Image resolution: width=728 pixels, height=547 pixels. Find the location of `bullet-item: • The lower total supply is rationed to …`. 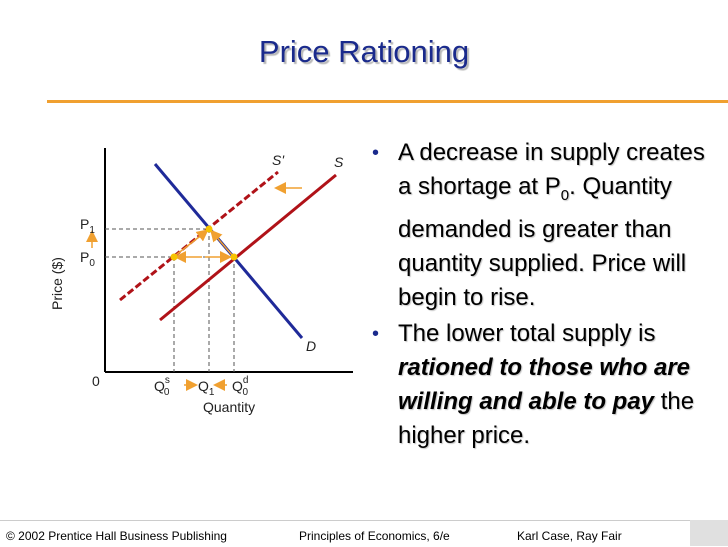

bullet-item: • The lower total supply is rationed to … is located at coordinates (542, 385).